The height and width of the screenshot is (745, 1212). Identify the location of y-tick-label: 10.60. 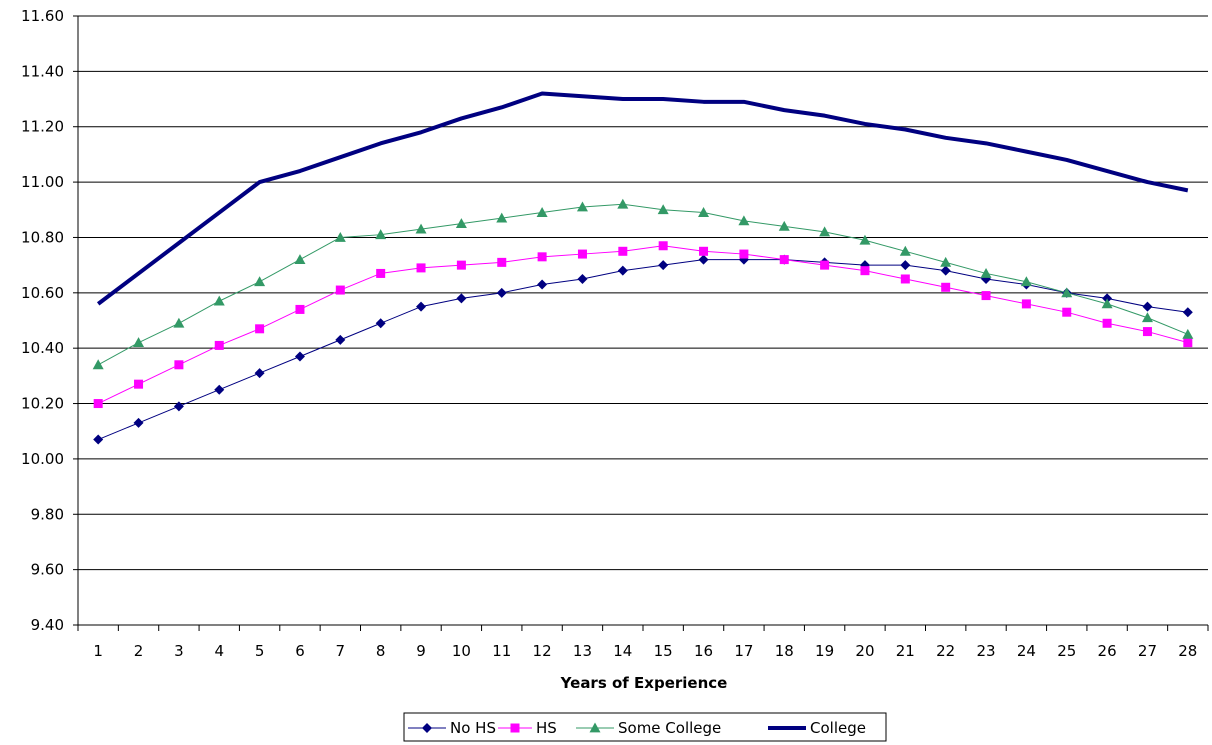
(42, 293).